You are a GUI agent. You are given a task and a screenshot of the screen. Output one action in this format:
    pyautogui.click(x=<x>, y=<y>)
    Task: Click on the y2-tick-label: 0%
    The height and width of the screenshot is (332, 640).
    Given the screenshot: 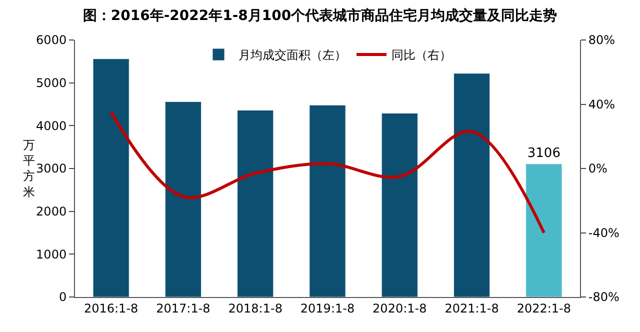 What is the action you would take?
    pyautogui.click(x=598, y=169)
    